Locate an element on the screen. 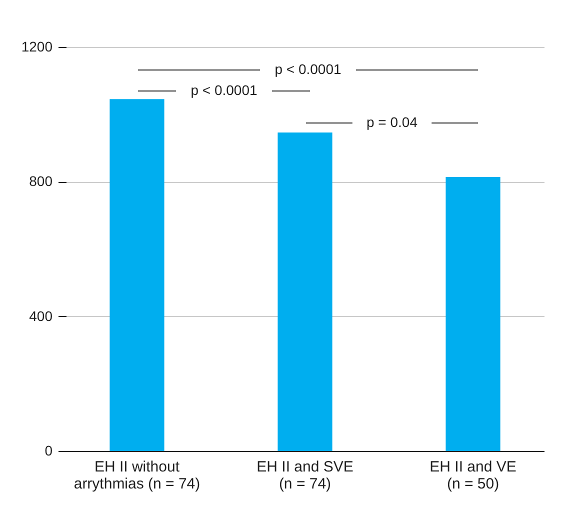 The image size is (581, 530). x-tick-label: EH II and SVE (n = 74) is located at coordinates (305, 475).